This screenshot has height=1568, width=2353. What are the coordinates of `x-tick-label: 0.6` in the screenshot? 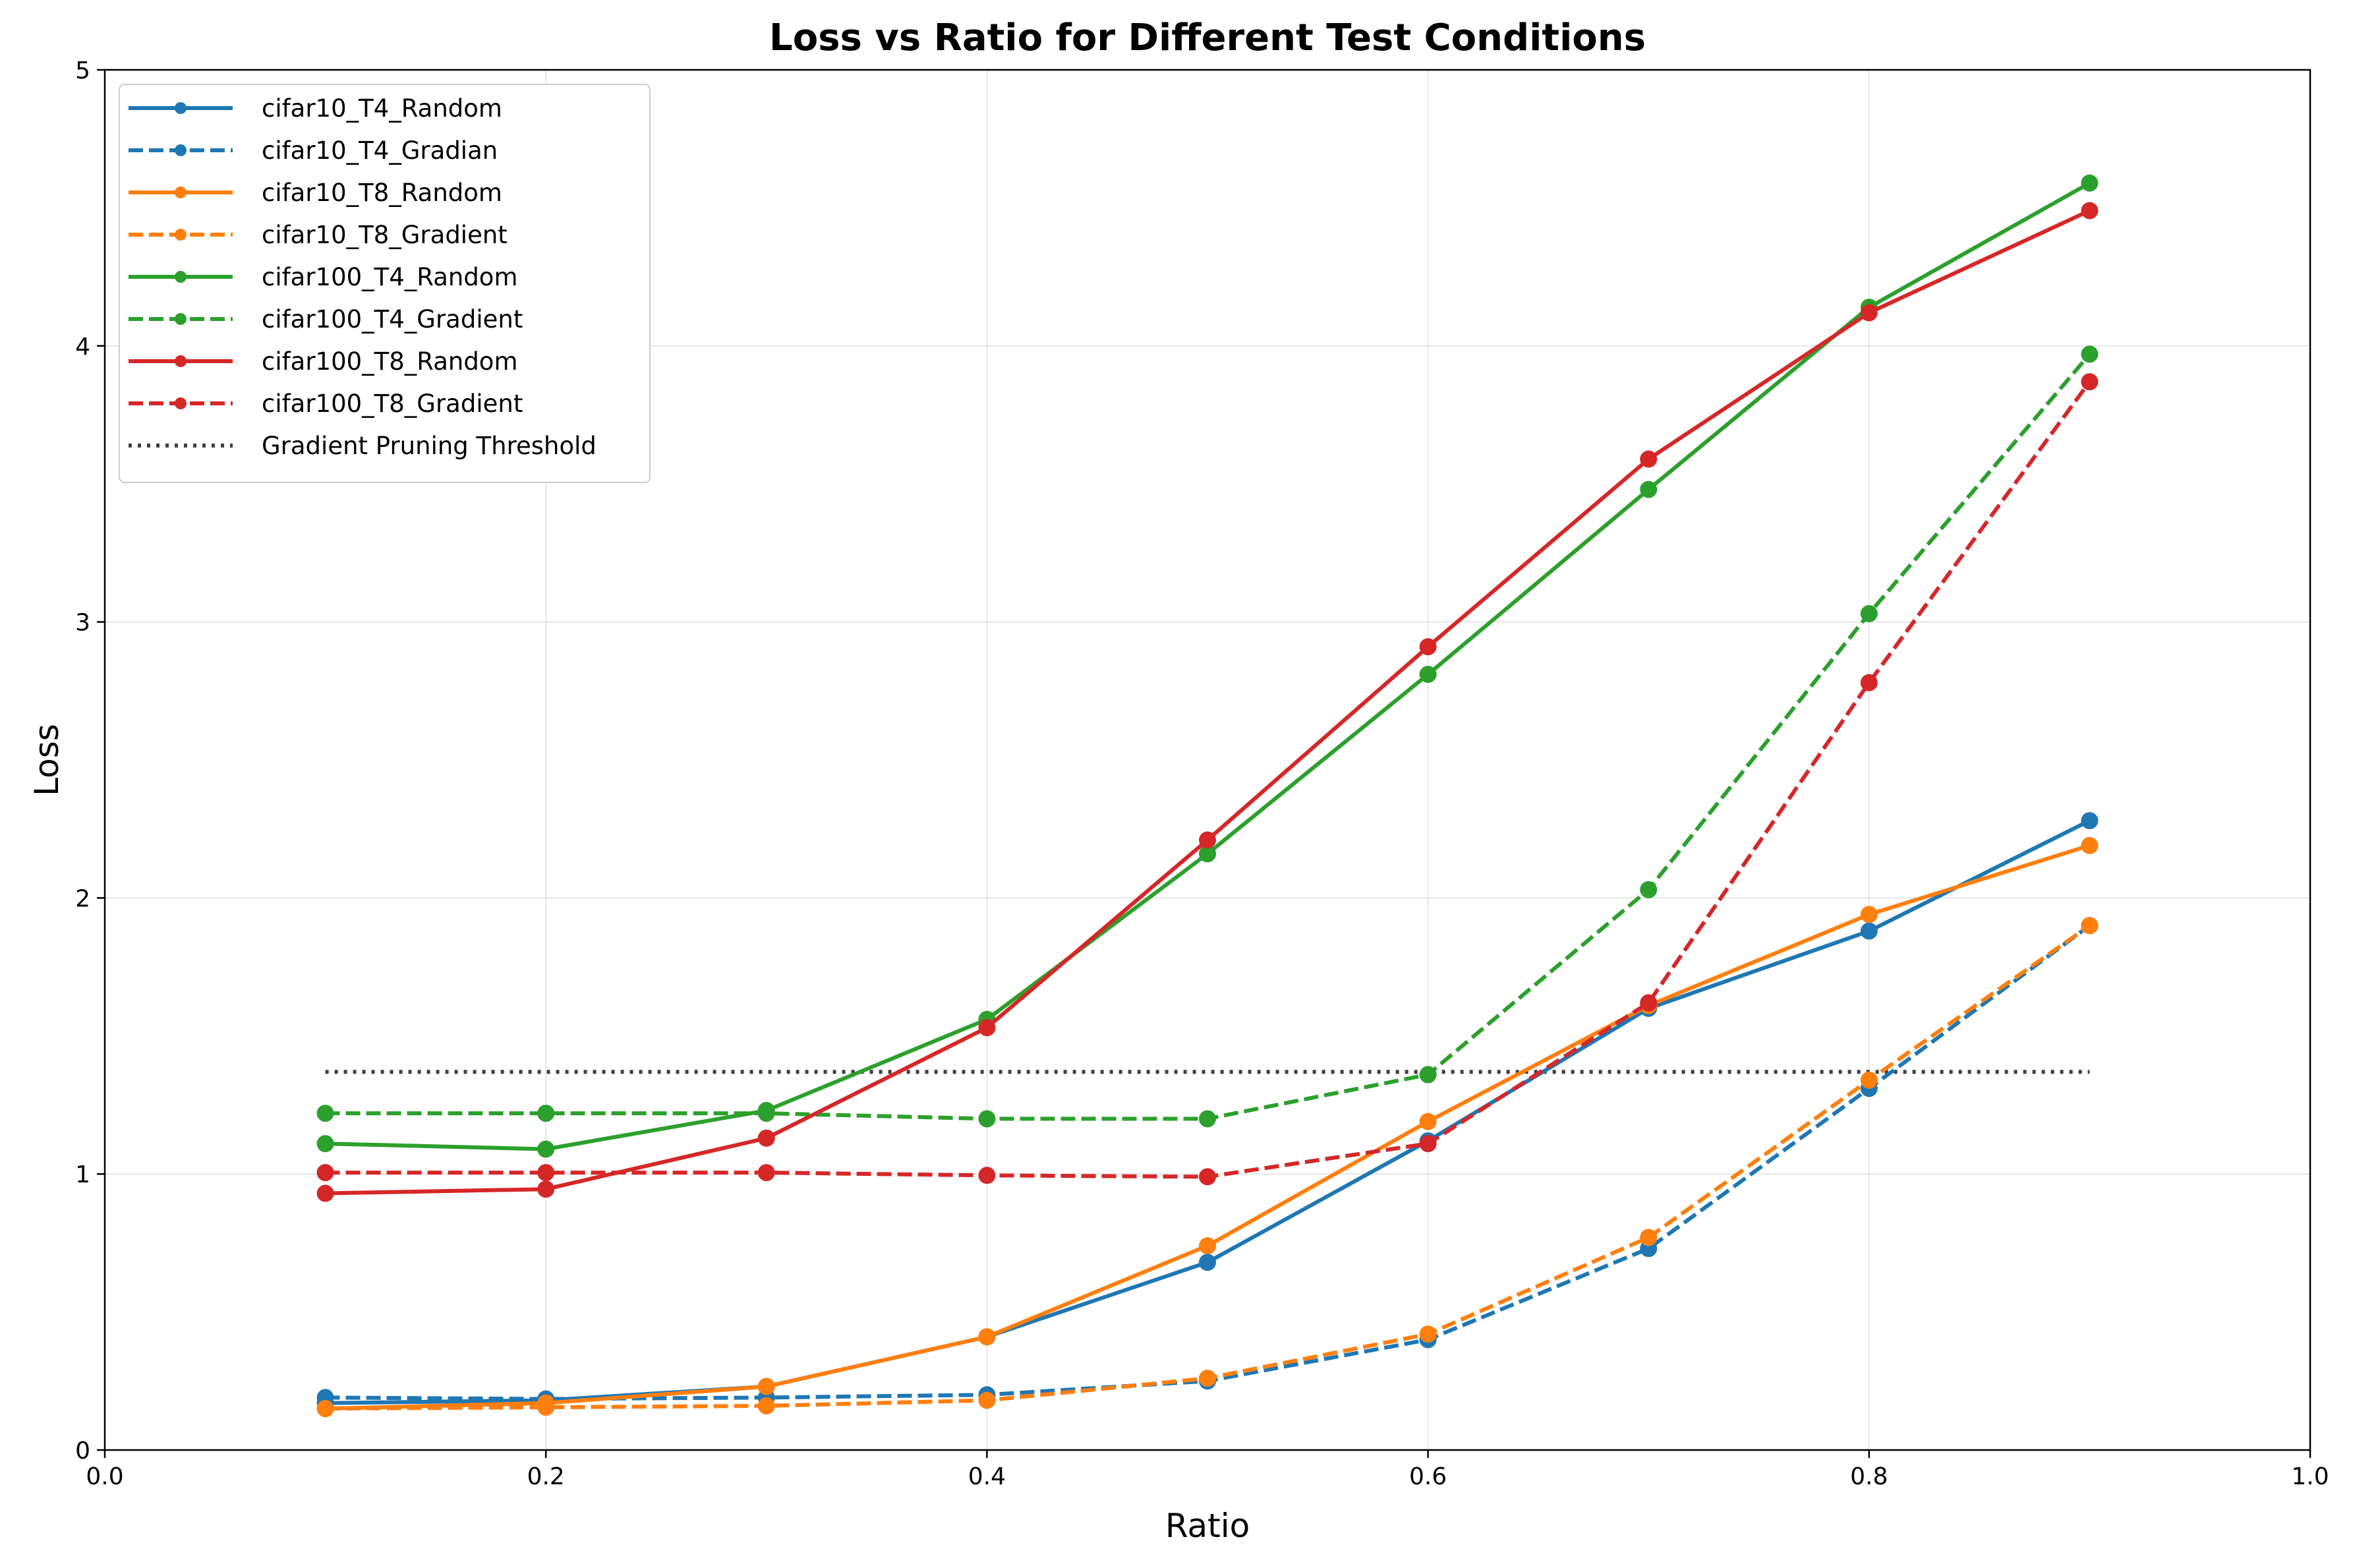 It's located at (1428, 1476).